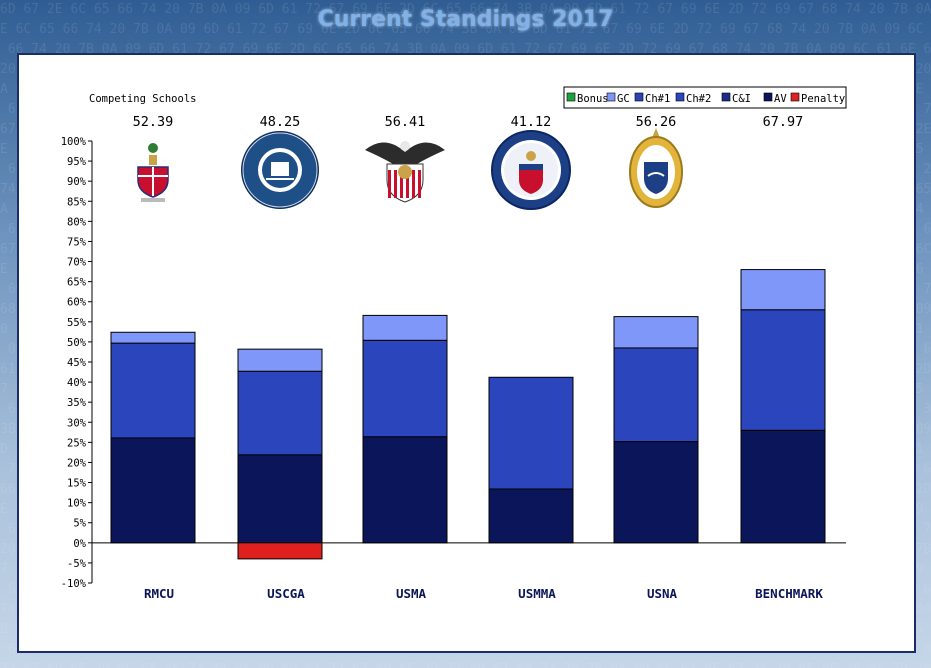  What do you see at coordinates (623, 99) in the screenshot?
I see `legend-label: GC` at bounding box center [623, 99].